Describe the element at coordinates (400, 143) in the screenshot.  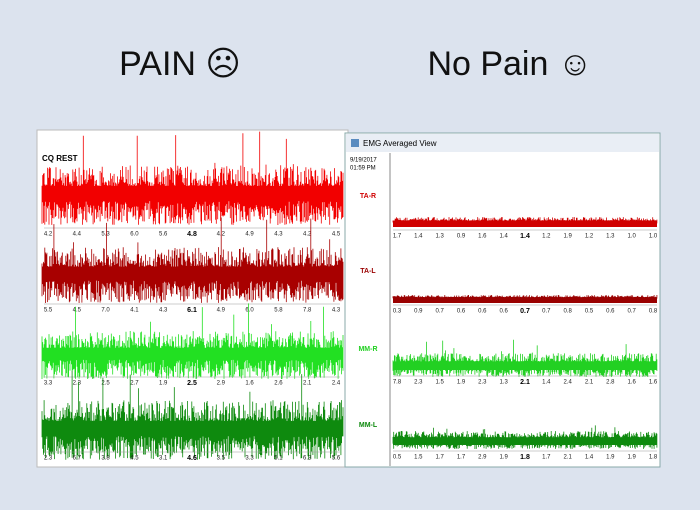
I see `window-title: EMG Averaged View` at that location.